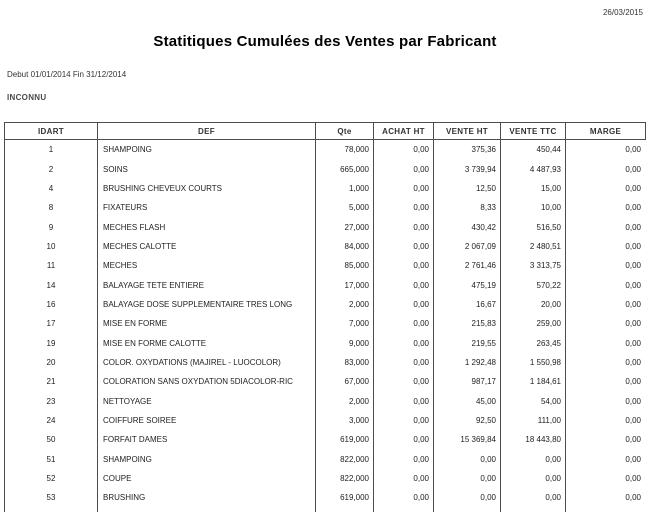  I want to click on cell-vente-ht: 12,50, so click(467, 188).